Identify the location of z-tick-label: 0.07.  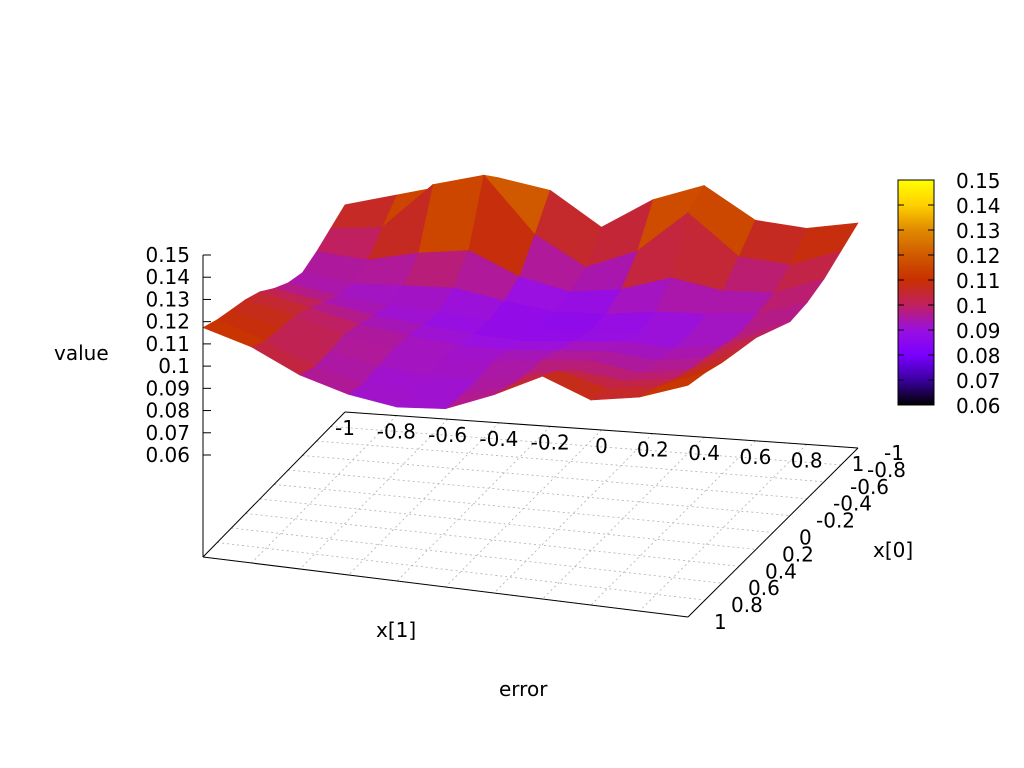
(167, 433).